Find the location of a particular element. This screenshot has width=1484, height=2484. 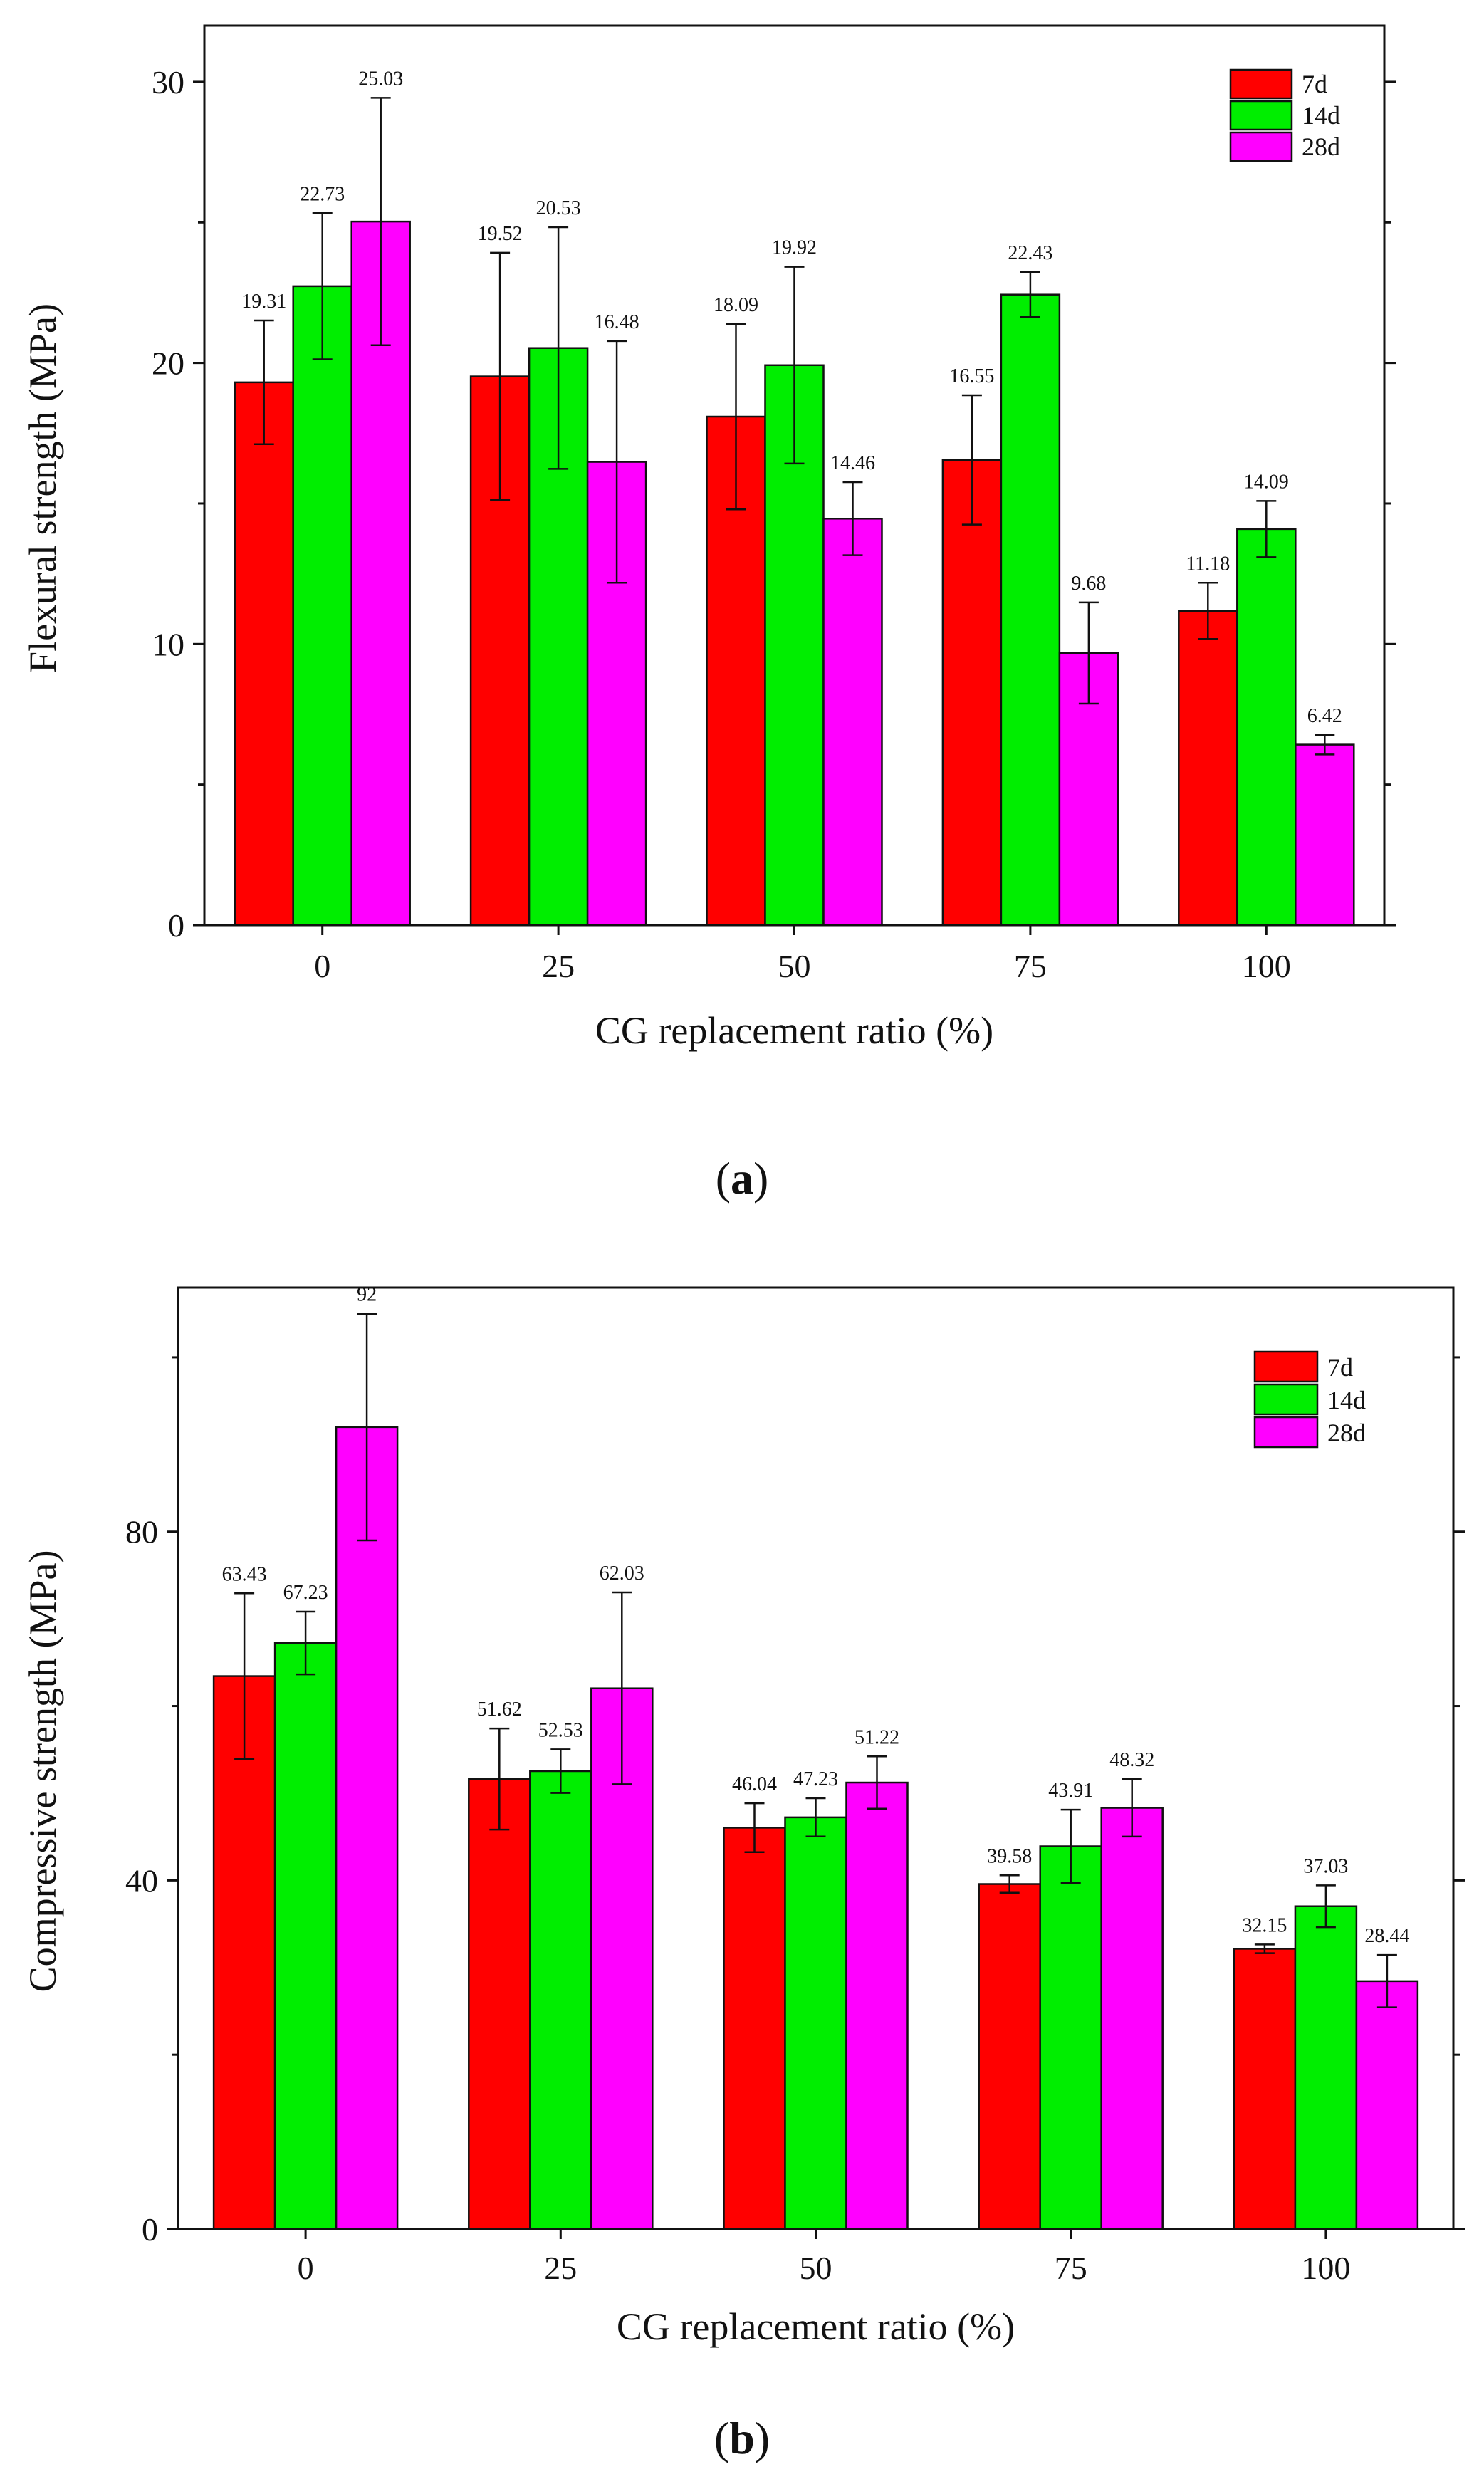

data-label: 14.46 is located at coordinates (852, 463).